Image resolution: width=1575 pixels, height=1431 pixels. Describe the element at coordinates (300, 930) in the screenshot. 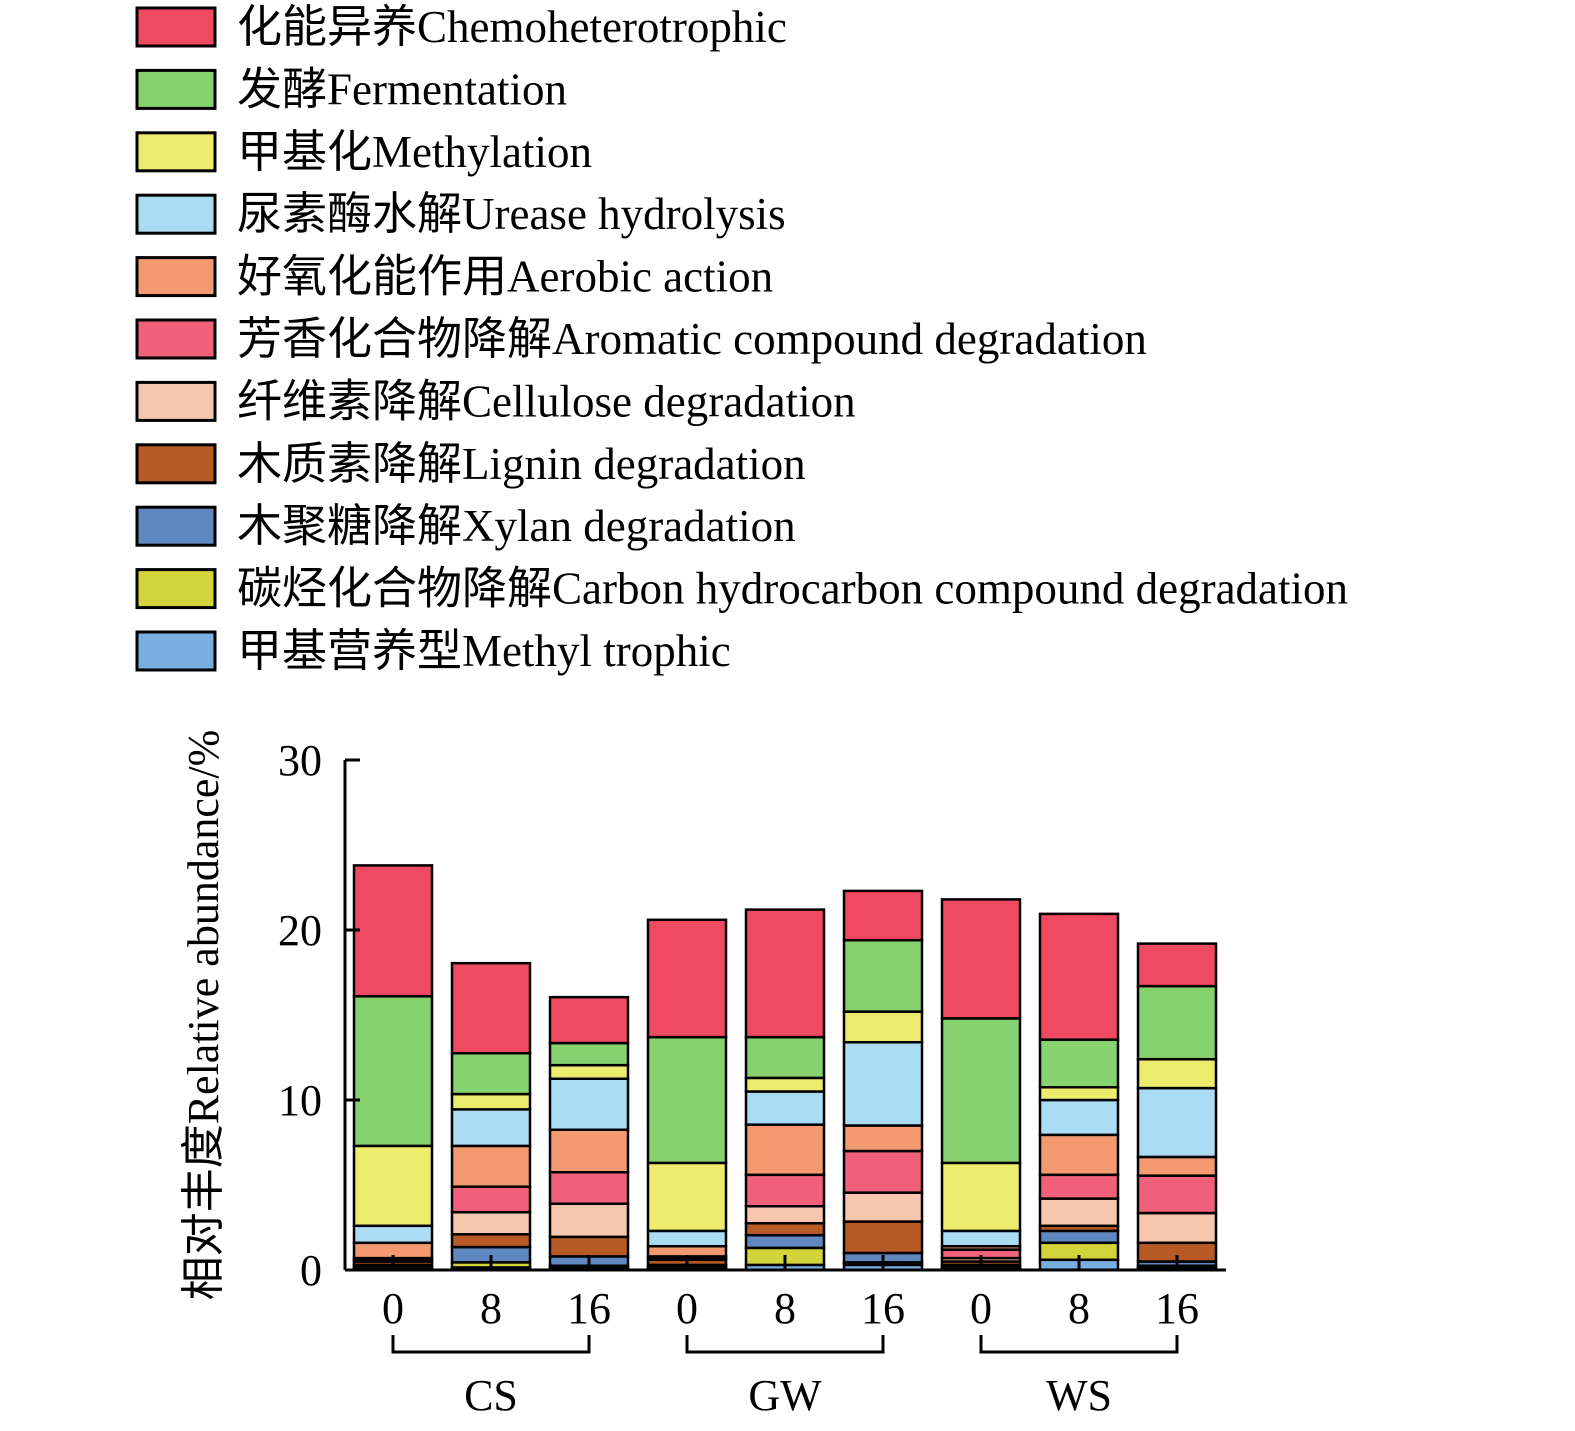

I see `y-tick-label: 20` at that location.